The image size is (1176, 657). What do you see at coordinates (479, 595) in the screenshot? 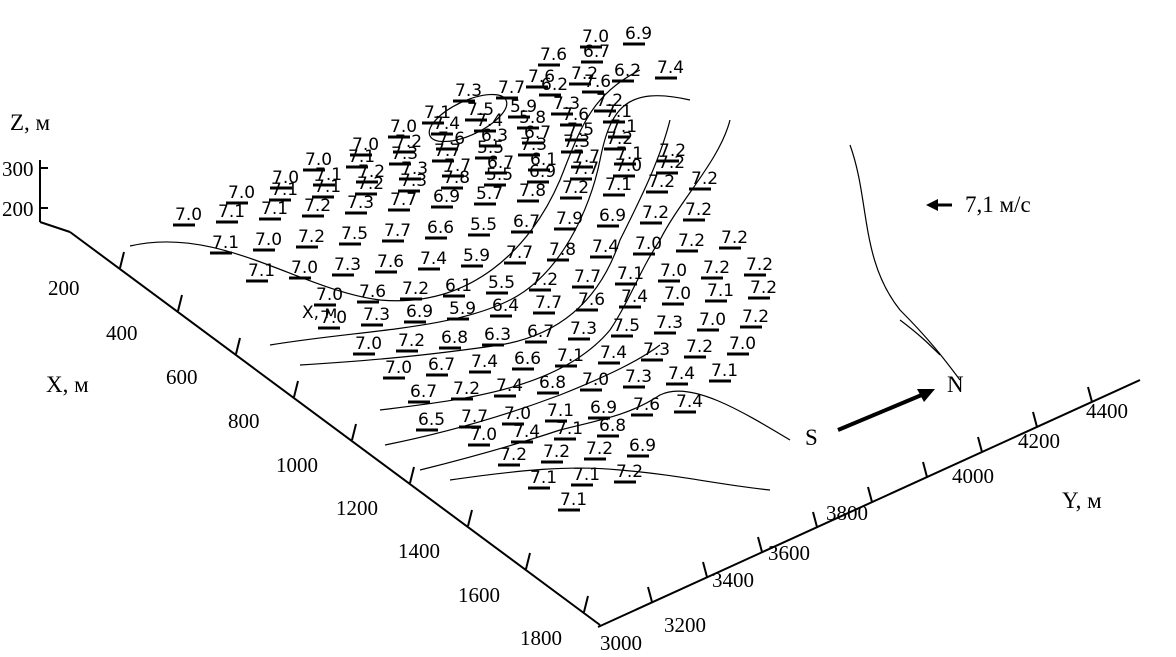
I see `x-tick-label: 1600` at bounding box center [479, 595].